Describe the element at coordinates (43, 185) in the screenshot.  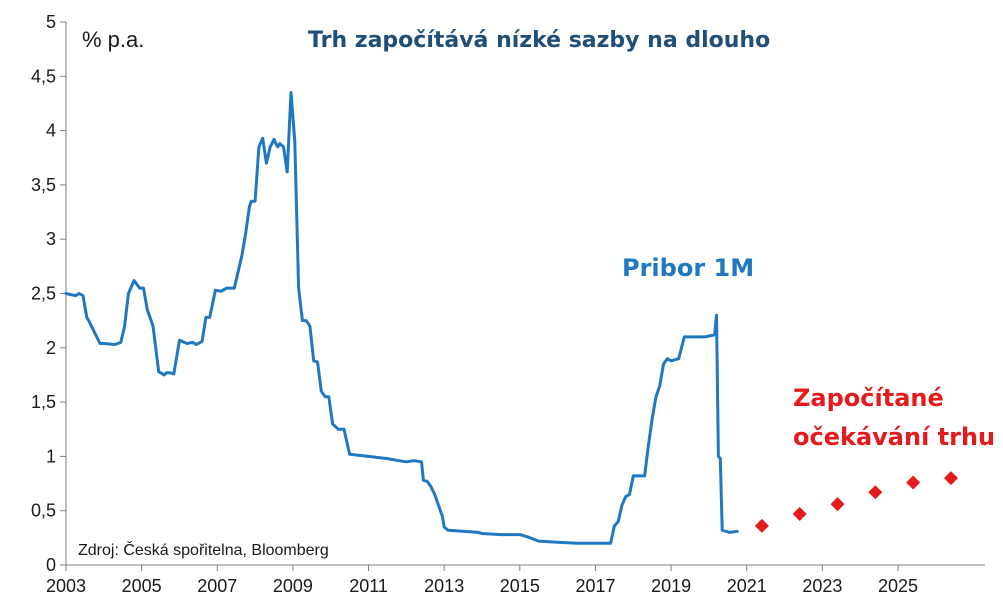
I see `y-tick-label: 3,5` at that location.